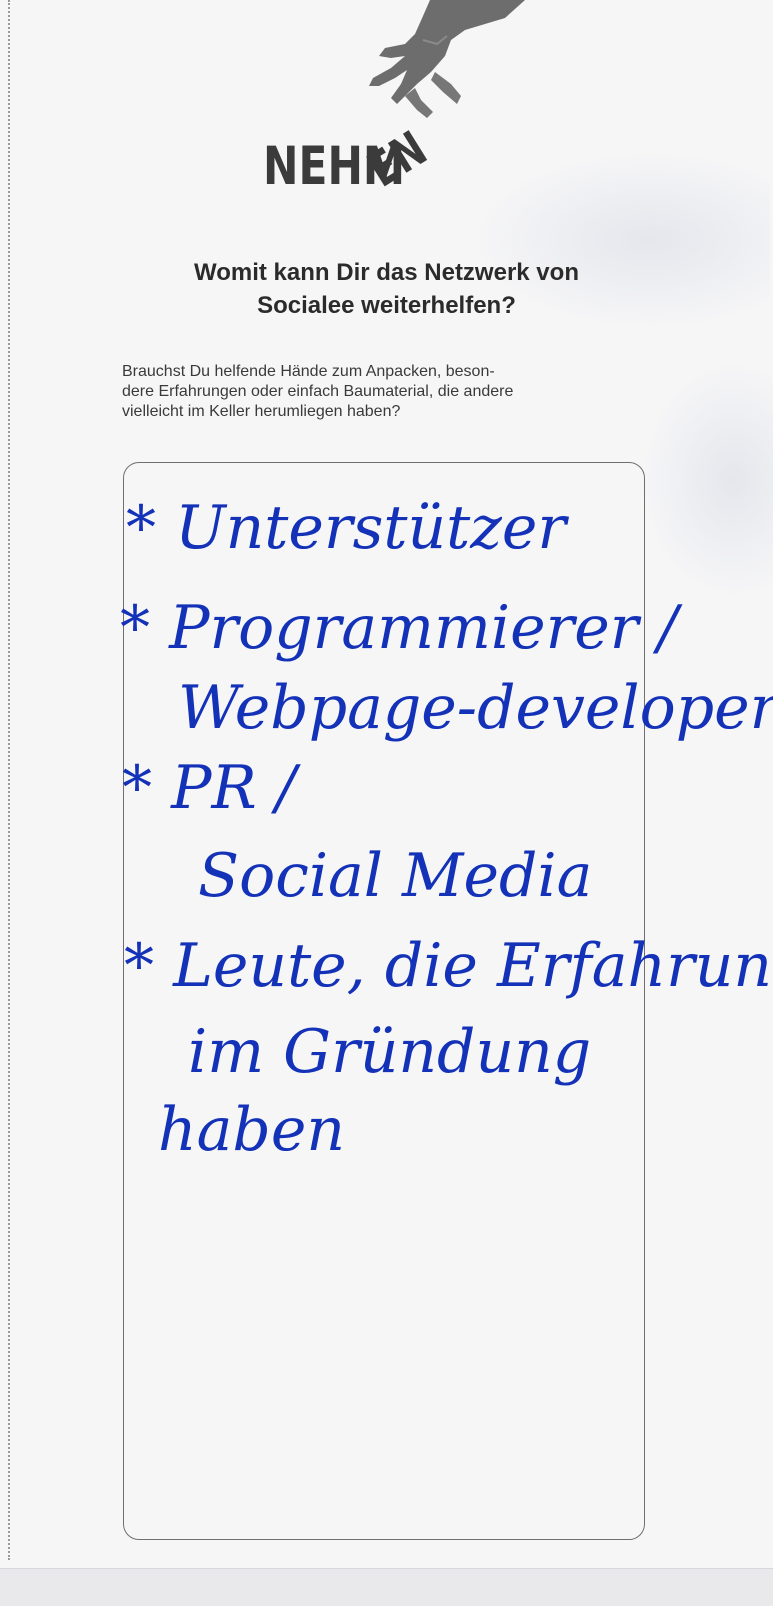 The image size is (773, 1606). I want to click on nehmen-logo: NEHM EN, so click(390, 107).